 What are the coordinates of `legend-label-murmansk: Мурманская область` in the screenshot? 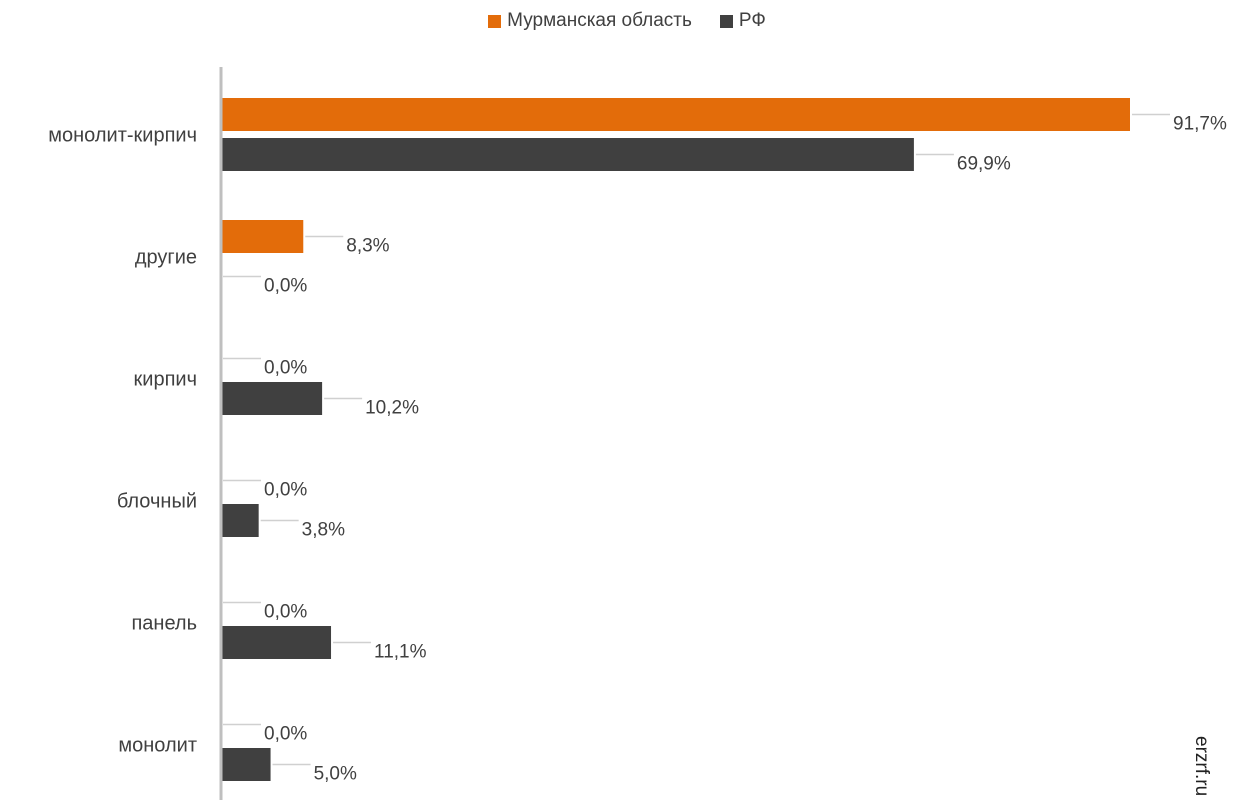 It's located at (599, 20).